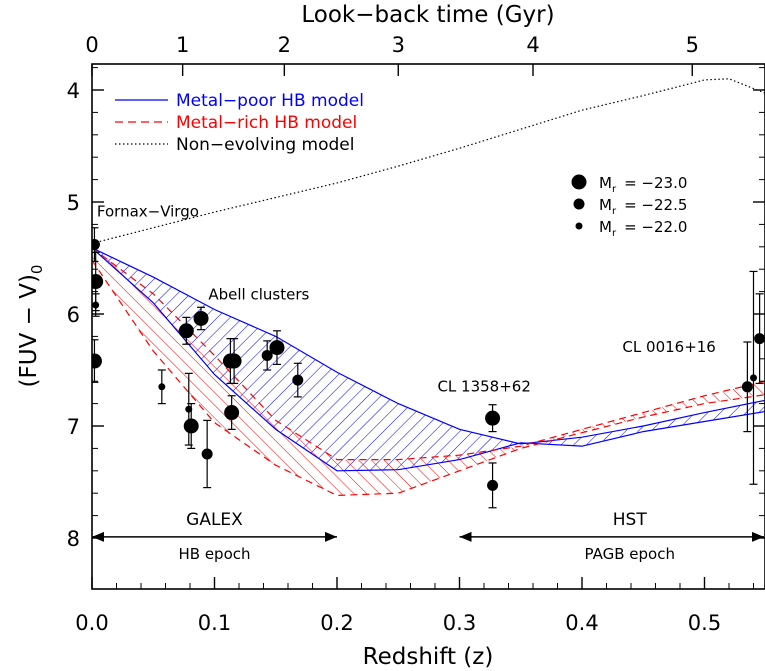 This screenshot has height=671, width=765. I want to click on epoch-label-bottom-0: HB epoch, so click(214, 554).